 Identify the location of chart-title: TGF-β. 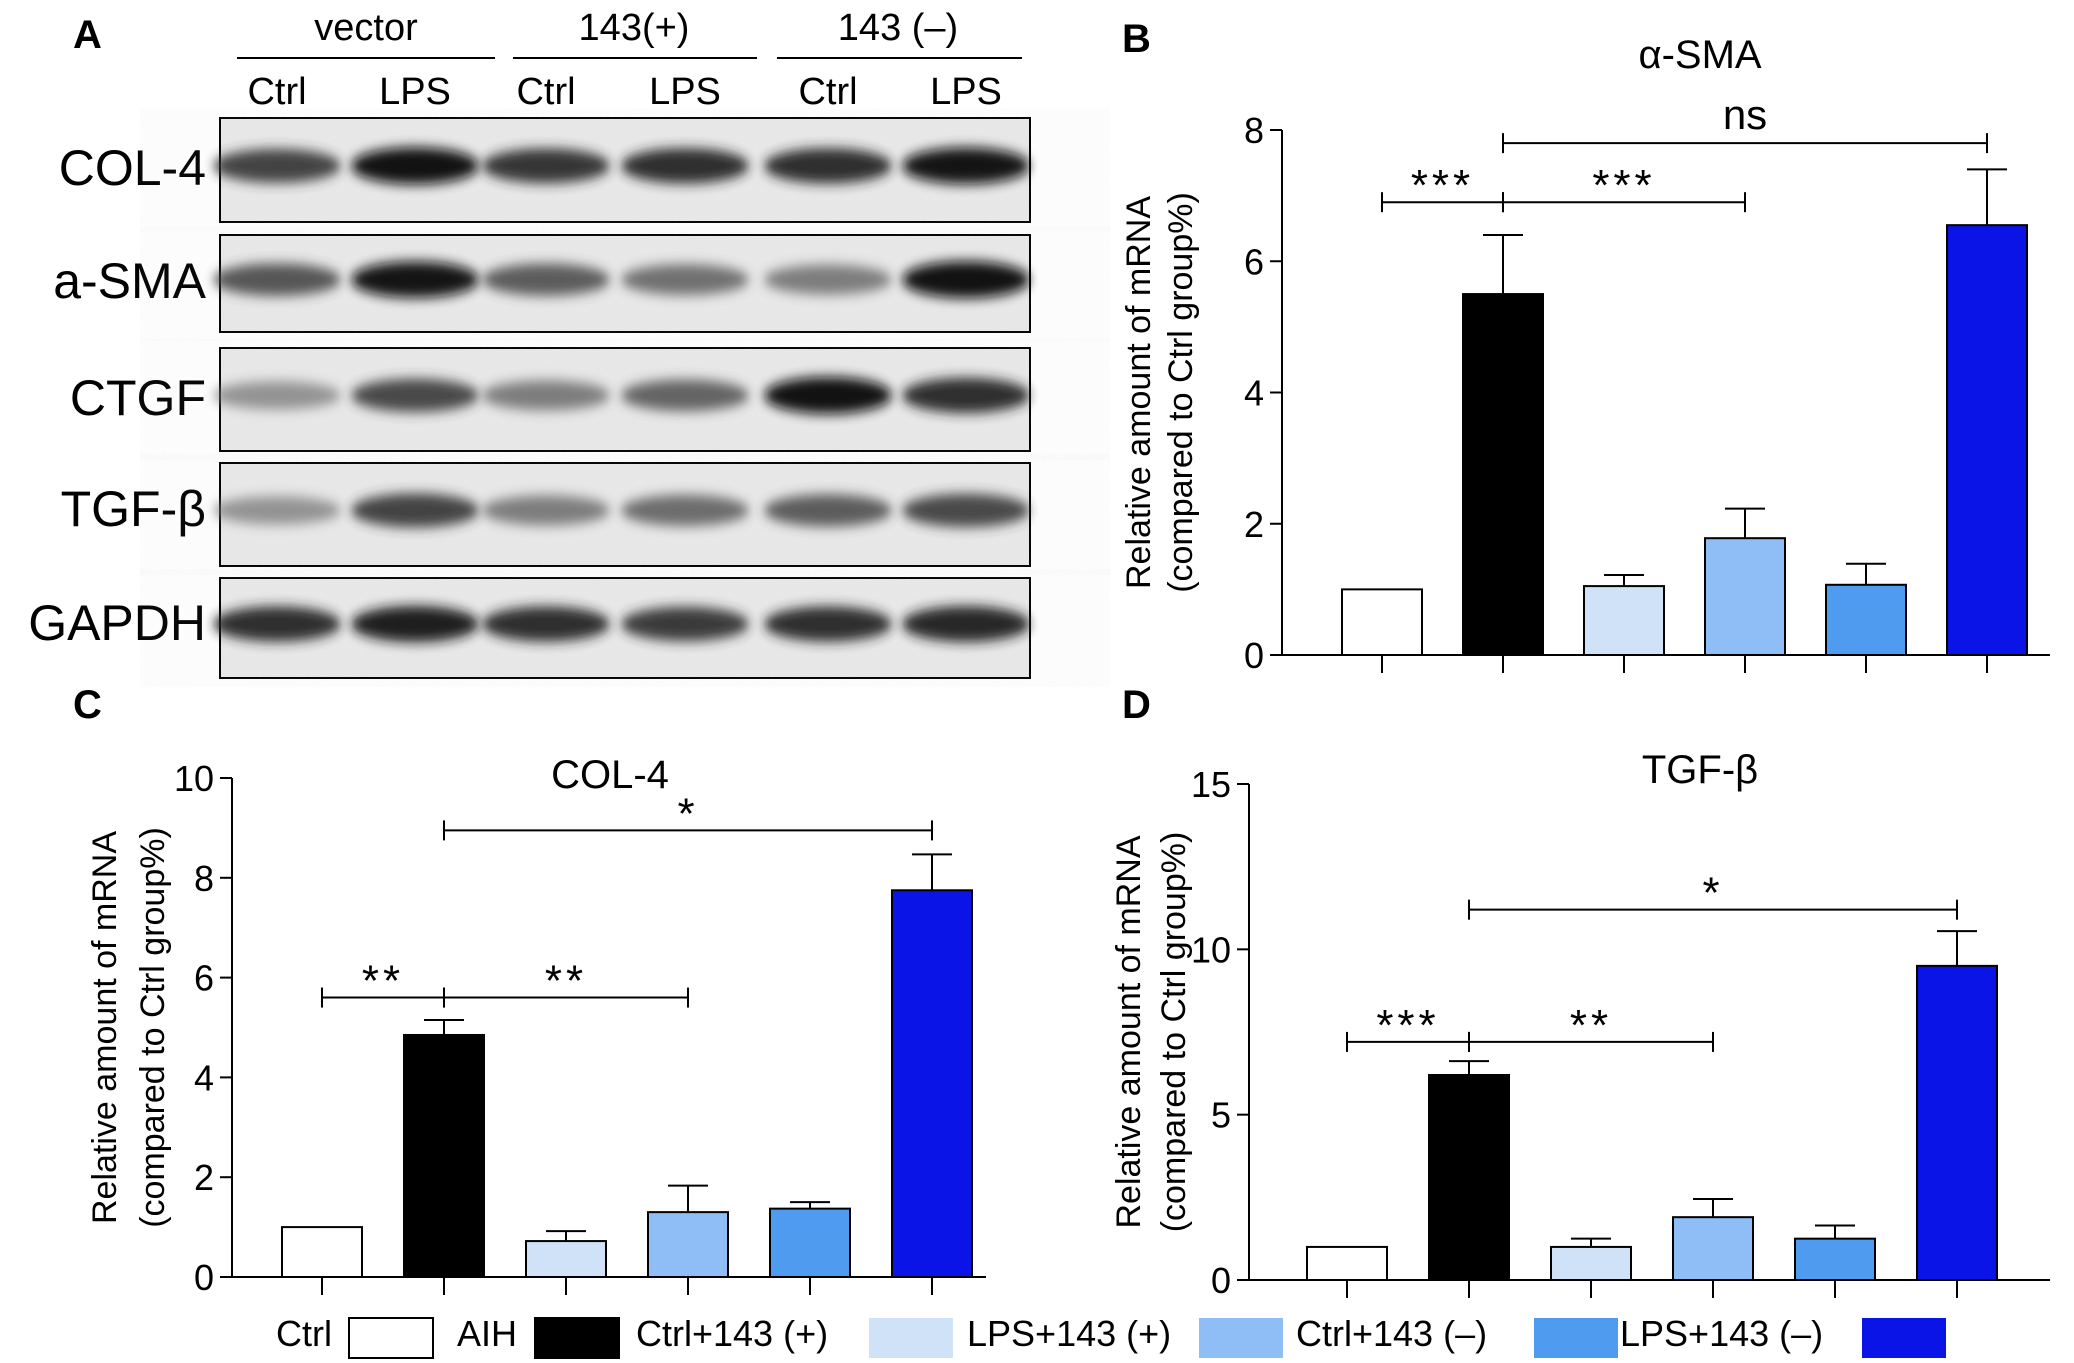
(1700, 770).